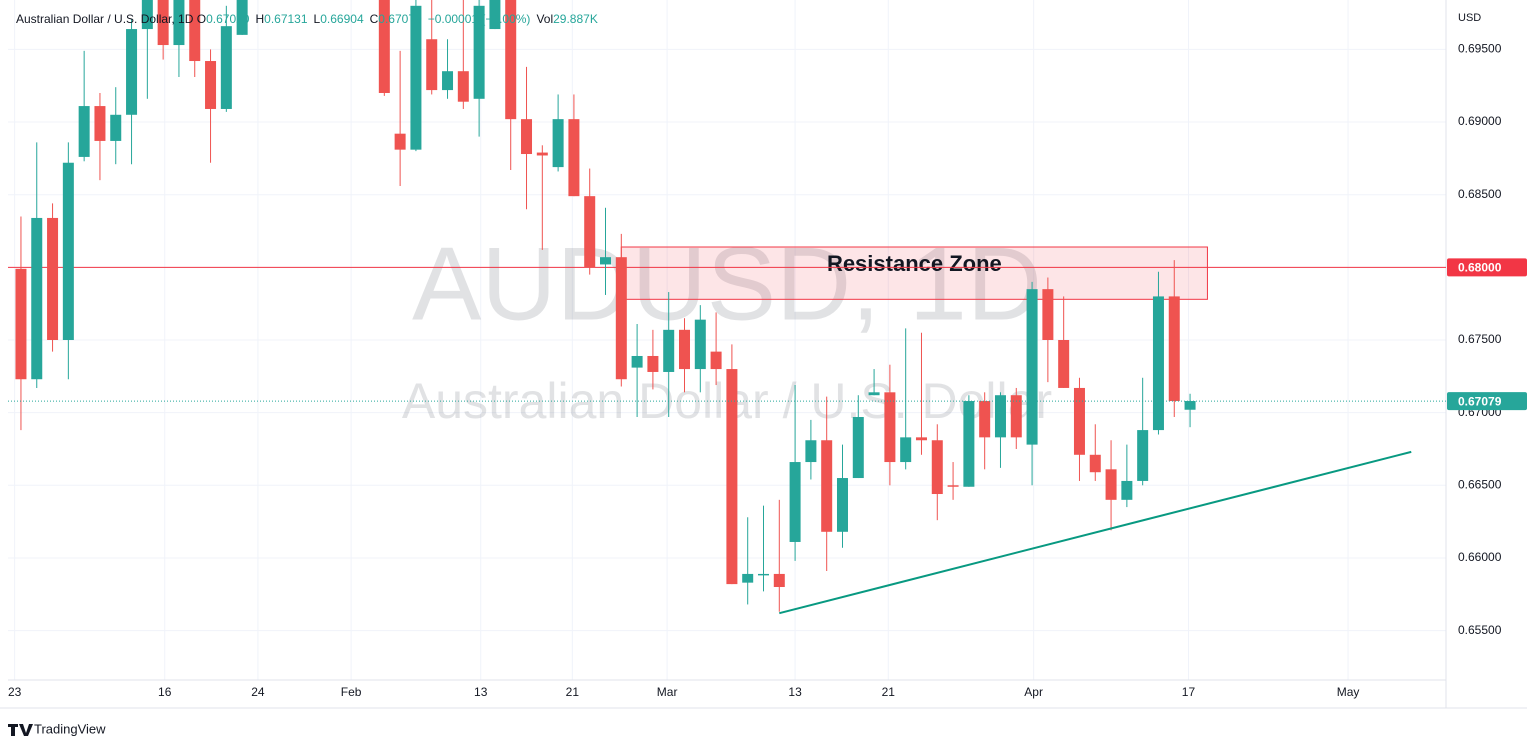 This screenshot has height=755, width=1527. What do you see at coordinates (1469, 18) in the screenshot?
I see `currency: USD` at bounding box center [1469, 18].